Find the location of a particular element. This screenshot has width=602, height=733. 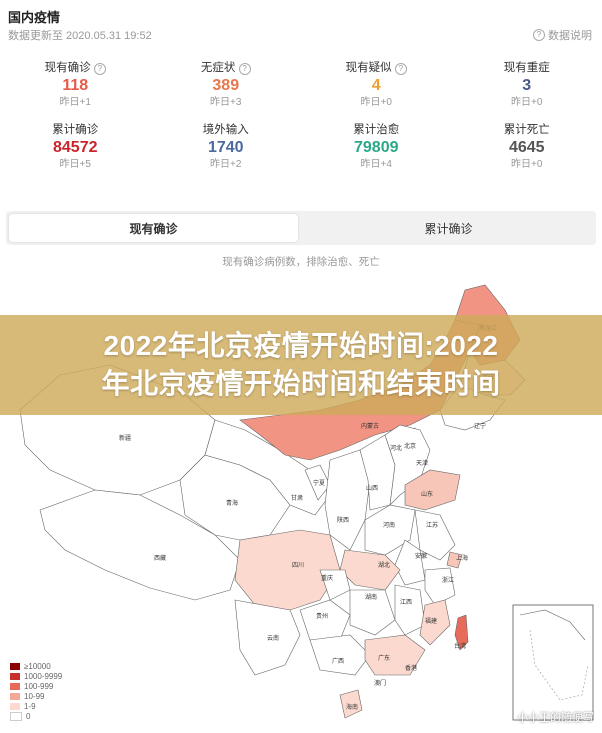

province-label: 安徽 is located at coordinates (421, 556).